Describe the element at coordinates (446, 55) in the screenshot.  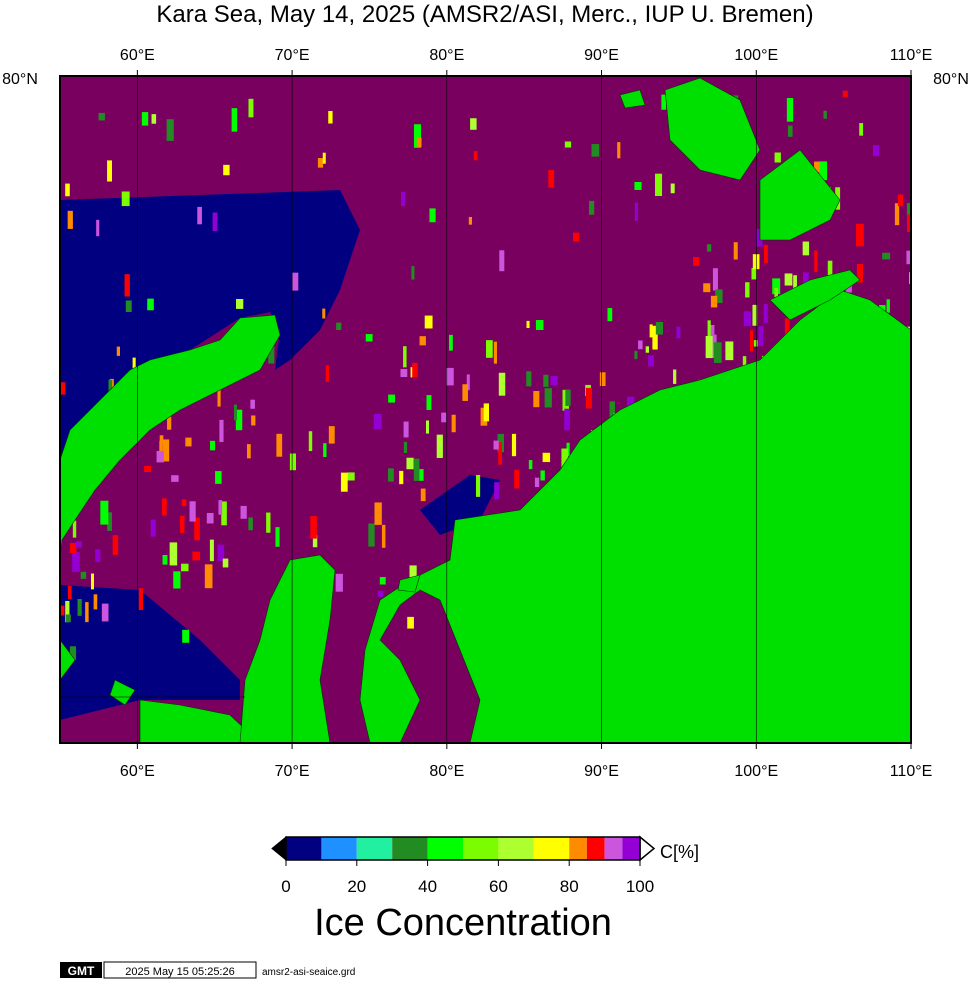
I see `lon-label: 80°E` at that location.